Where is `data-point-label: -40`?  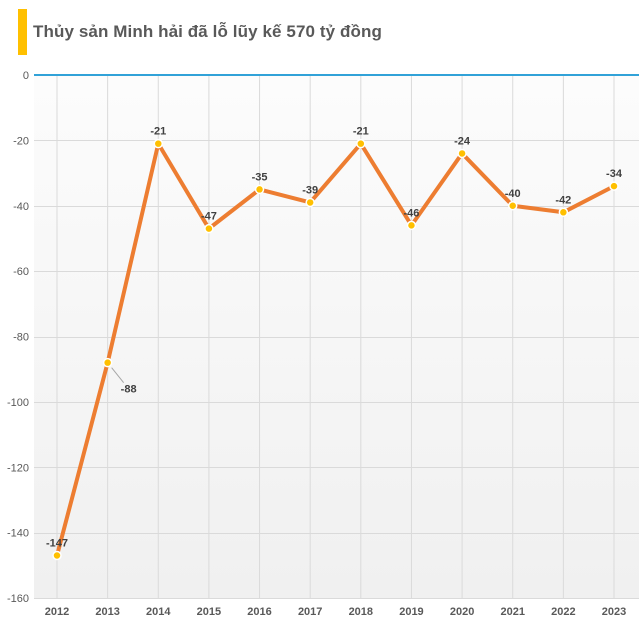 data-point-label: -40 is located at coordinates (513, 194).